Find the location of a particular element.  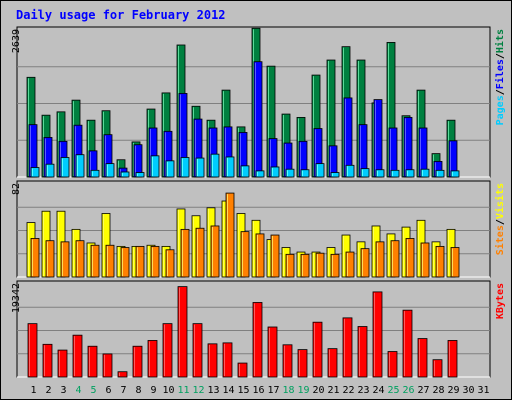

x-tick-label-15: 15 is located at coordinates (243, 390).